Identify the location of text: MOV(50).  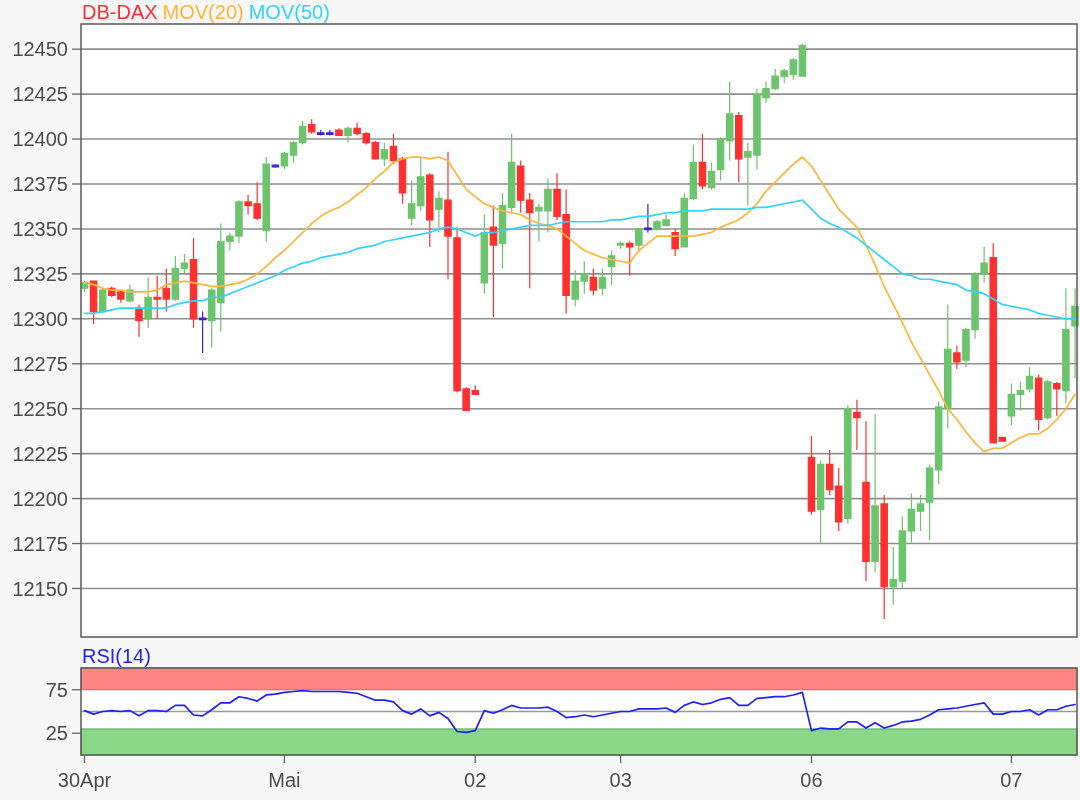
(289, 12).